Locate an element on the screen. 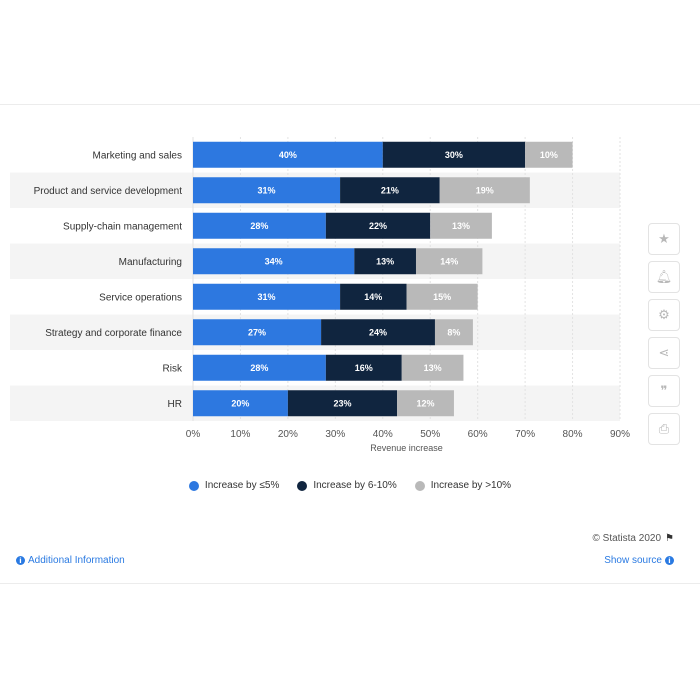 This screenshot has width=700, height=700. data-label: 15% is located at coordinates (442, 297).